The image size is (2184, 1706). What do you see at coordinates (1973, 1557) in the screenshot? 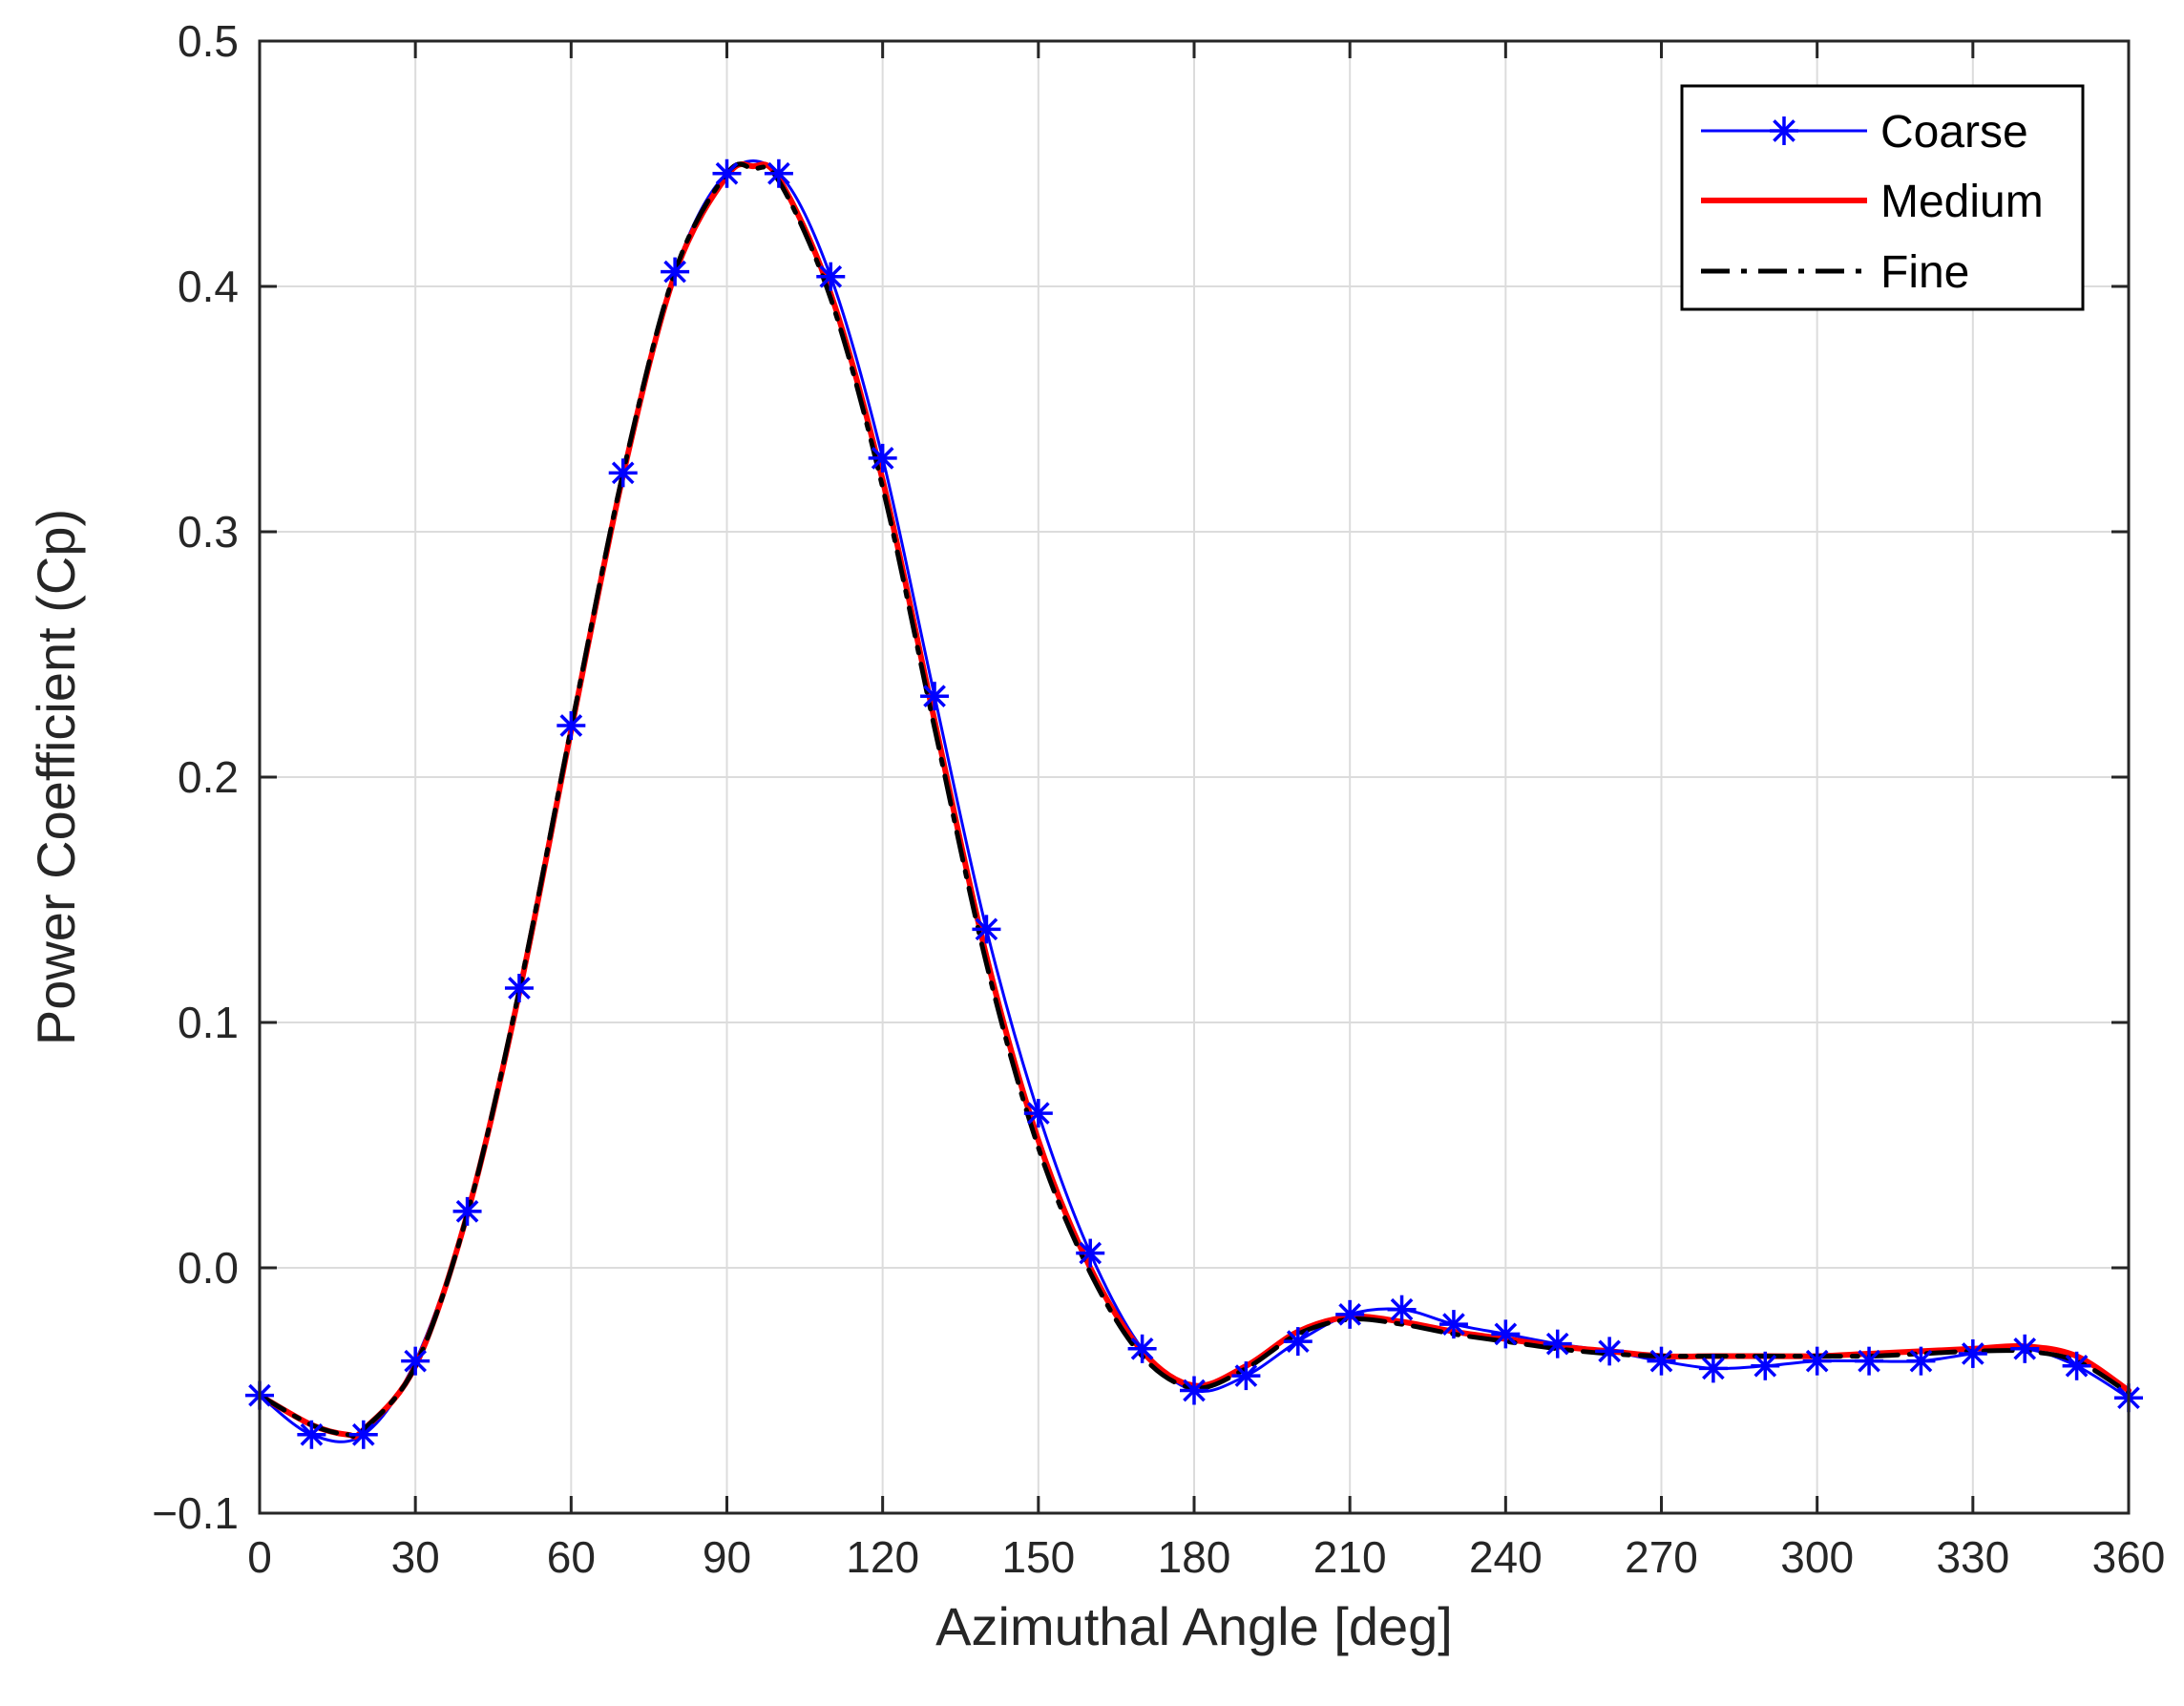
I see `x-tick-label: 330` at bounding box center [1973, 1557].